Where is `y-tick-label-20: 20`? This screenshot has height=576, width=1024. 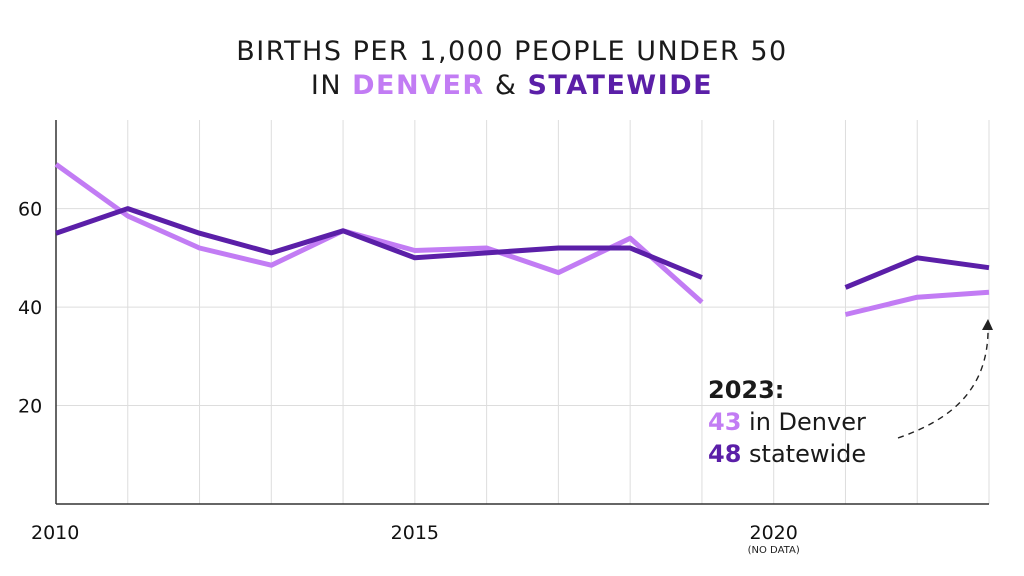
y-tick-label-20: 20 is located at coordinates (30, 407).